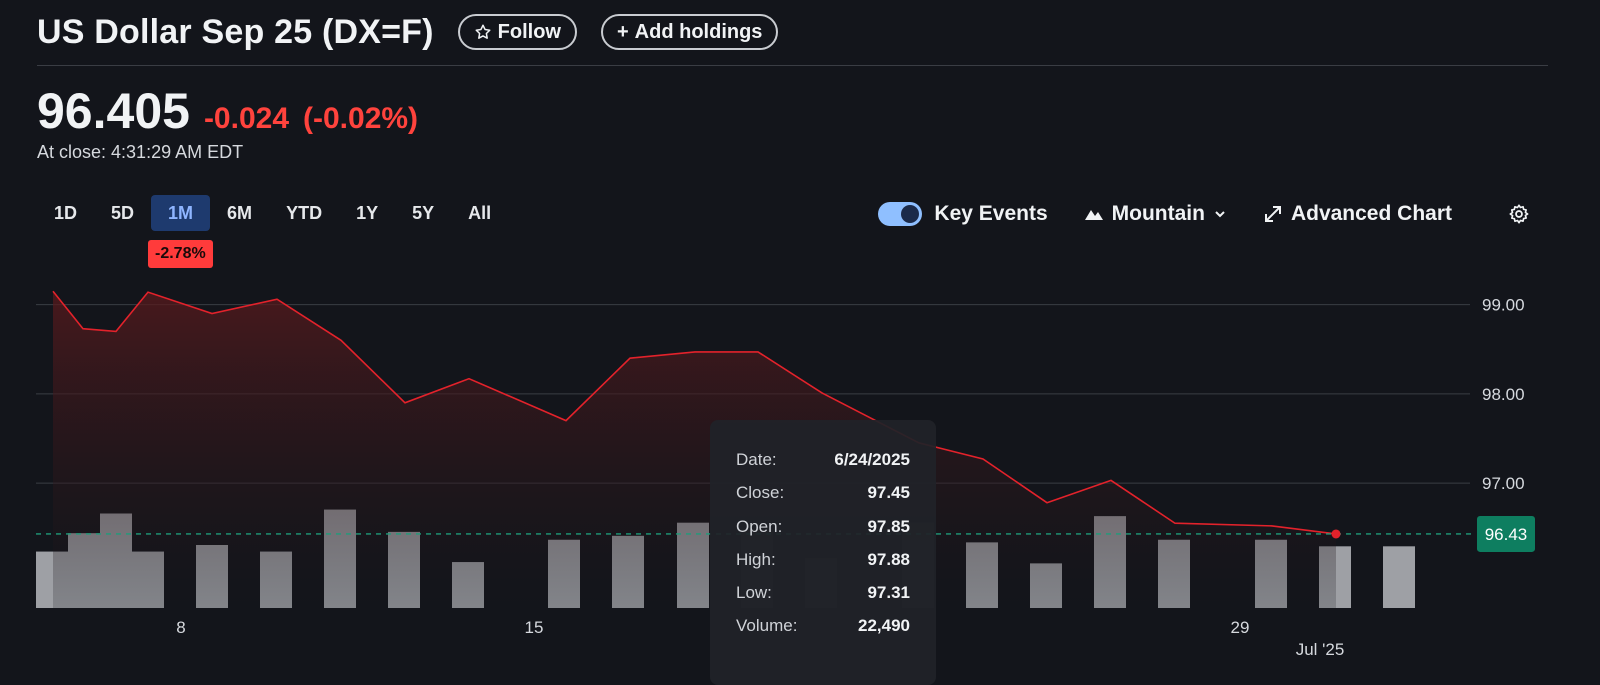 This screenshot has height=685, width=1600. Describe the element at coordinates (235, 31) in the screenshot. I see `page-title: US Dollar Sep 25 (DX=F)` at that location.